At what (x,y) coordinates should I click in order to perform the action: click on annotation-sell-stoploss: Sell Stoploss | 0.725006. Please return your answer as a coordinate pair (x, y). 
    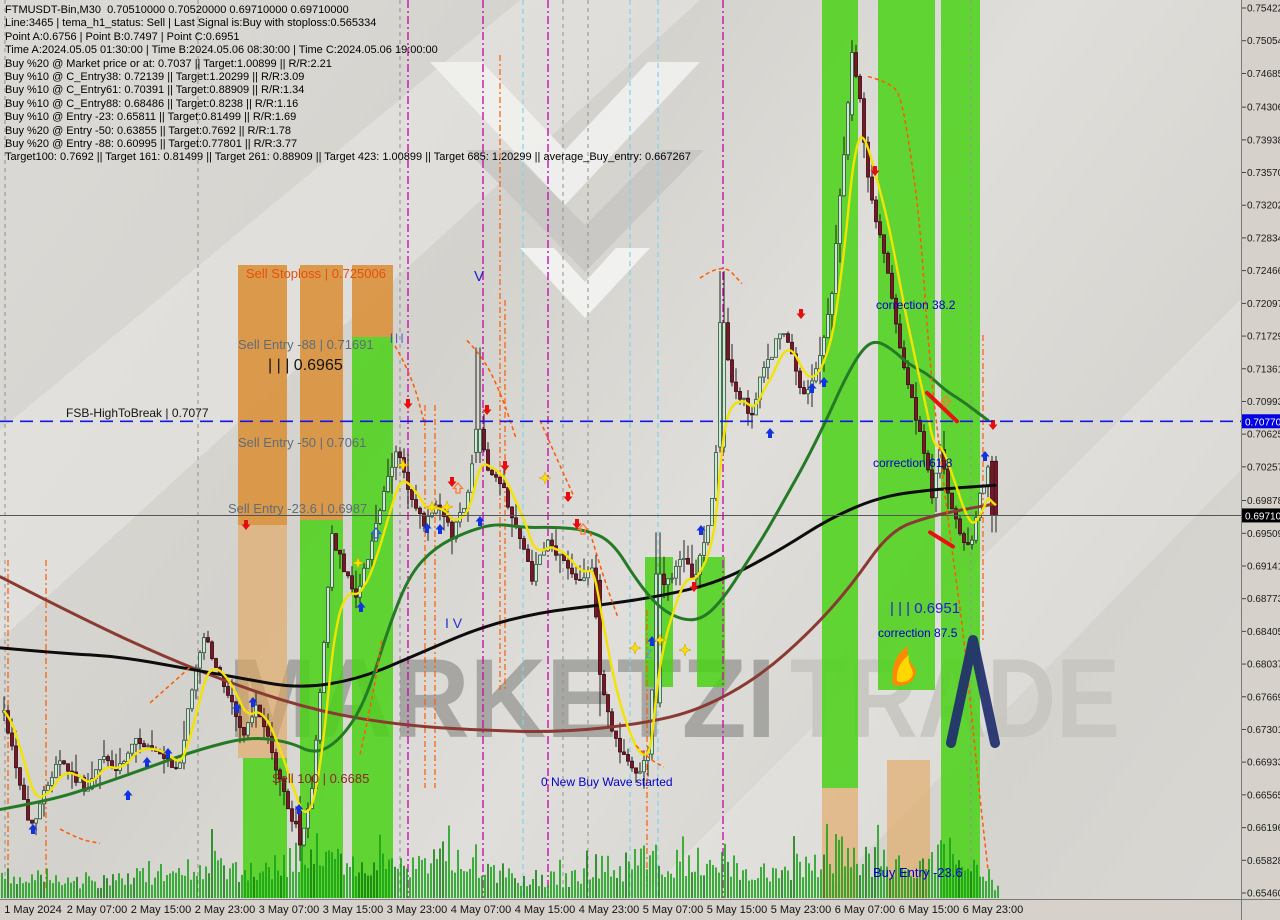
    Looking at the image, I should click on (316, 273).